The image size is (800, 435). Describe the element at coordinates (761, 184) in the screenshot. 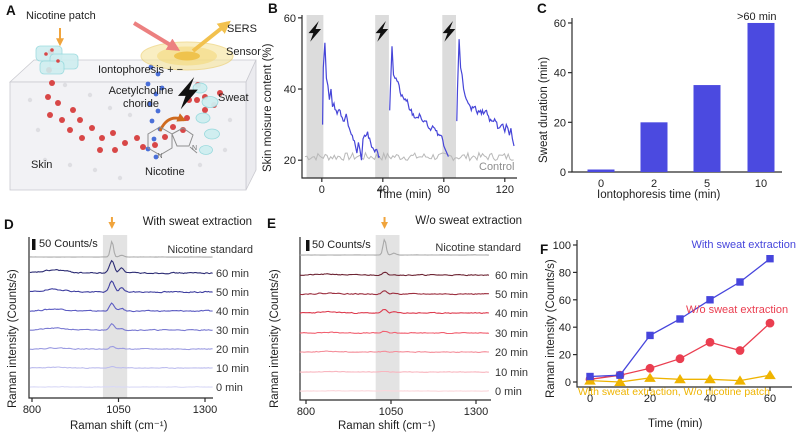

I see `svg-text: 10` at that location.